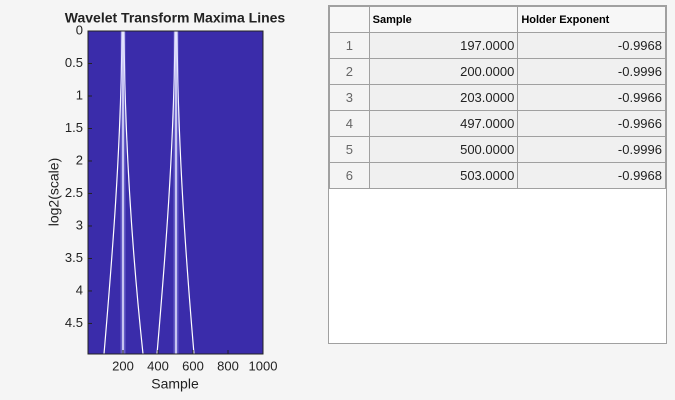 This screenshot has width=675, height=400. Describe the element at coordinates (349, 149) in the screenshot. I see `table-cell: 5` at that location.